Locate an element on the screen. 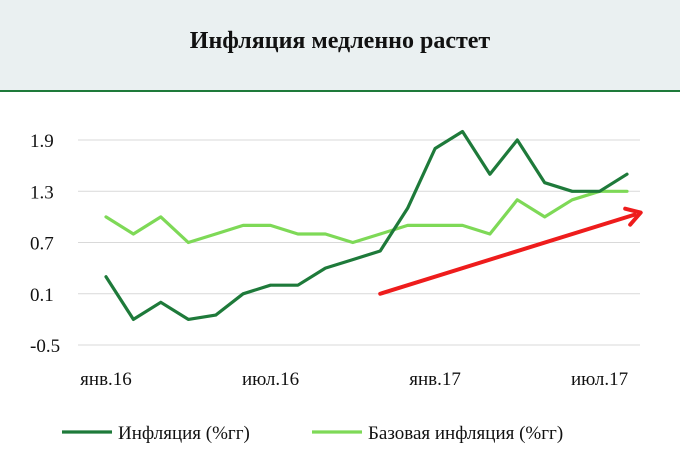 This screenshot has height=474, width=680. chart-title: Инфляция медленно растет is located at coordinates (340, 41).